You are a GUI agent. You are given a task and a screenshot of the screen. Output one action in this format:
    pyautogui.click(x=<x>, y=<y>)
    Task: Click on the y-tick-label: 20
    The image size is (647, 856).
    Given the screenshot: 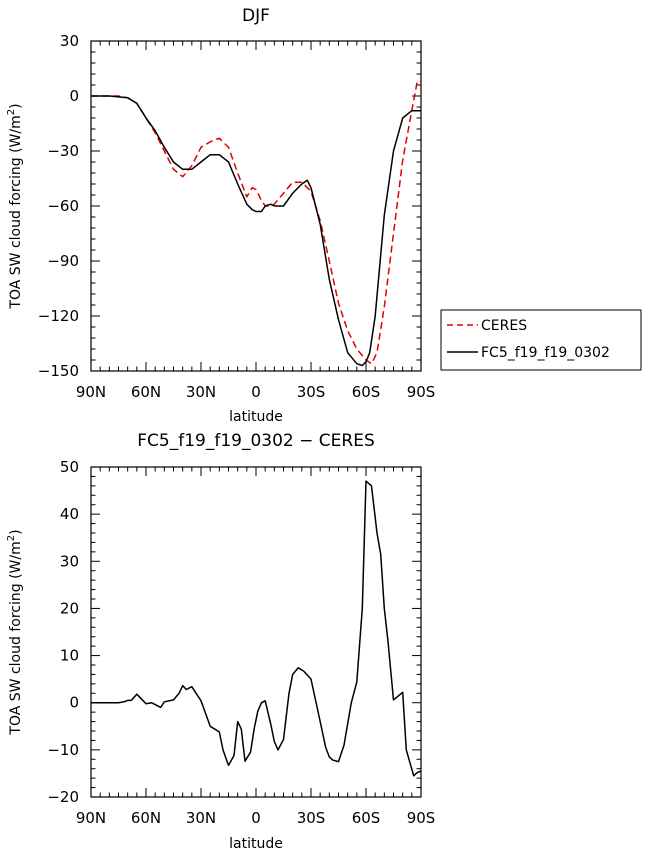 What is the action you would take?
    pyautogui.click(x=69, y=608)
    